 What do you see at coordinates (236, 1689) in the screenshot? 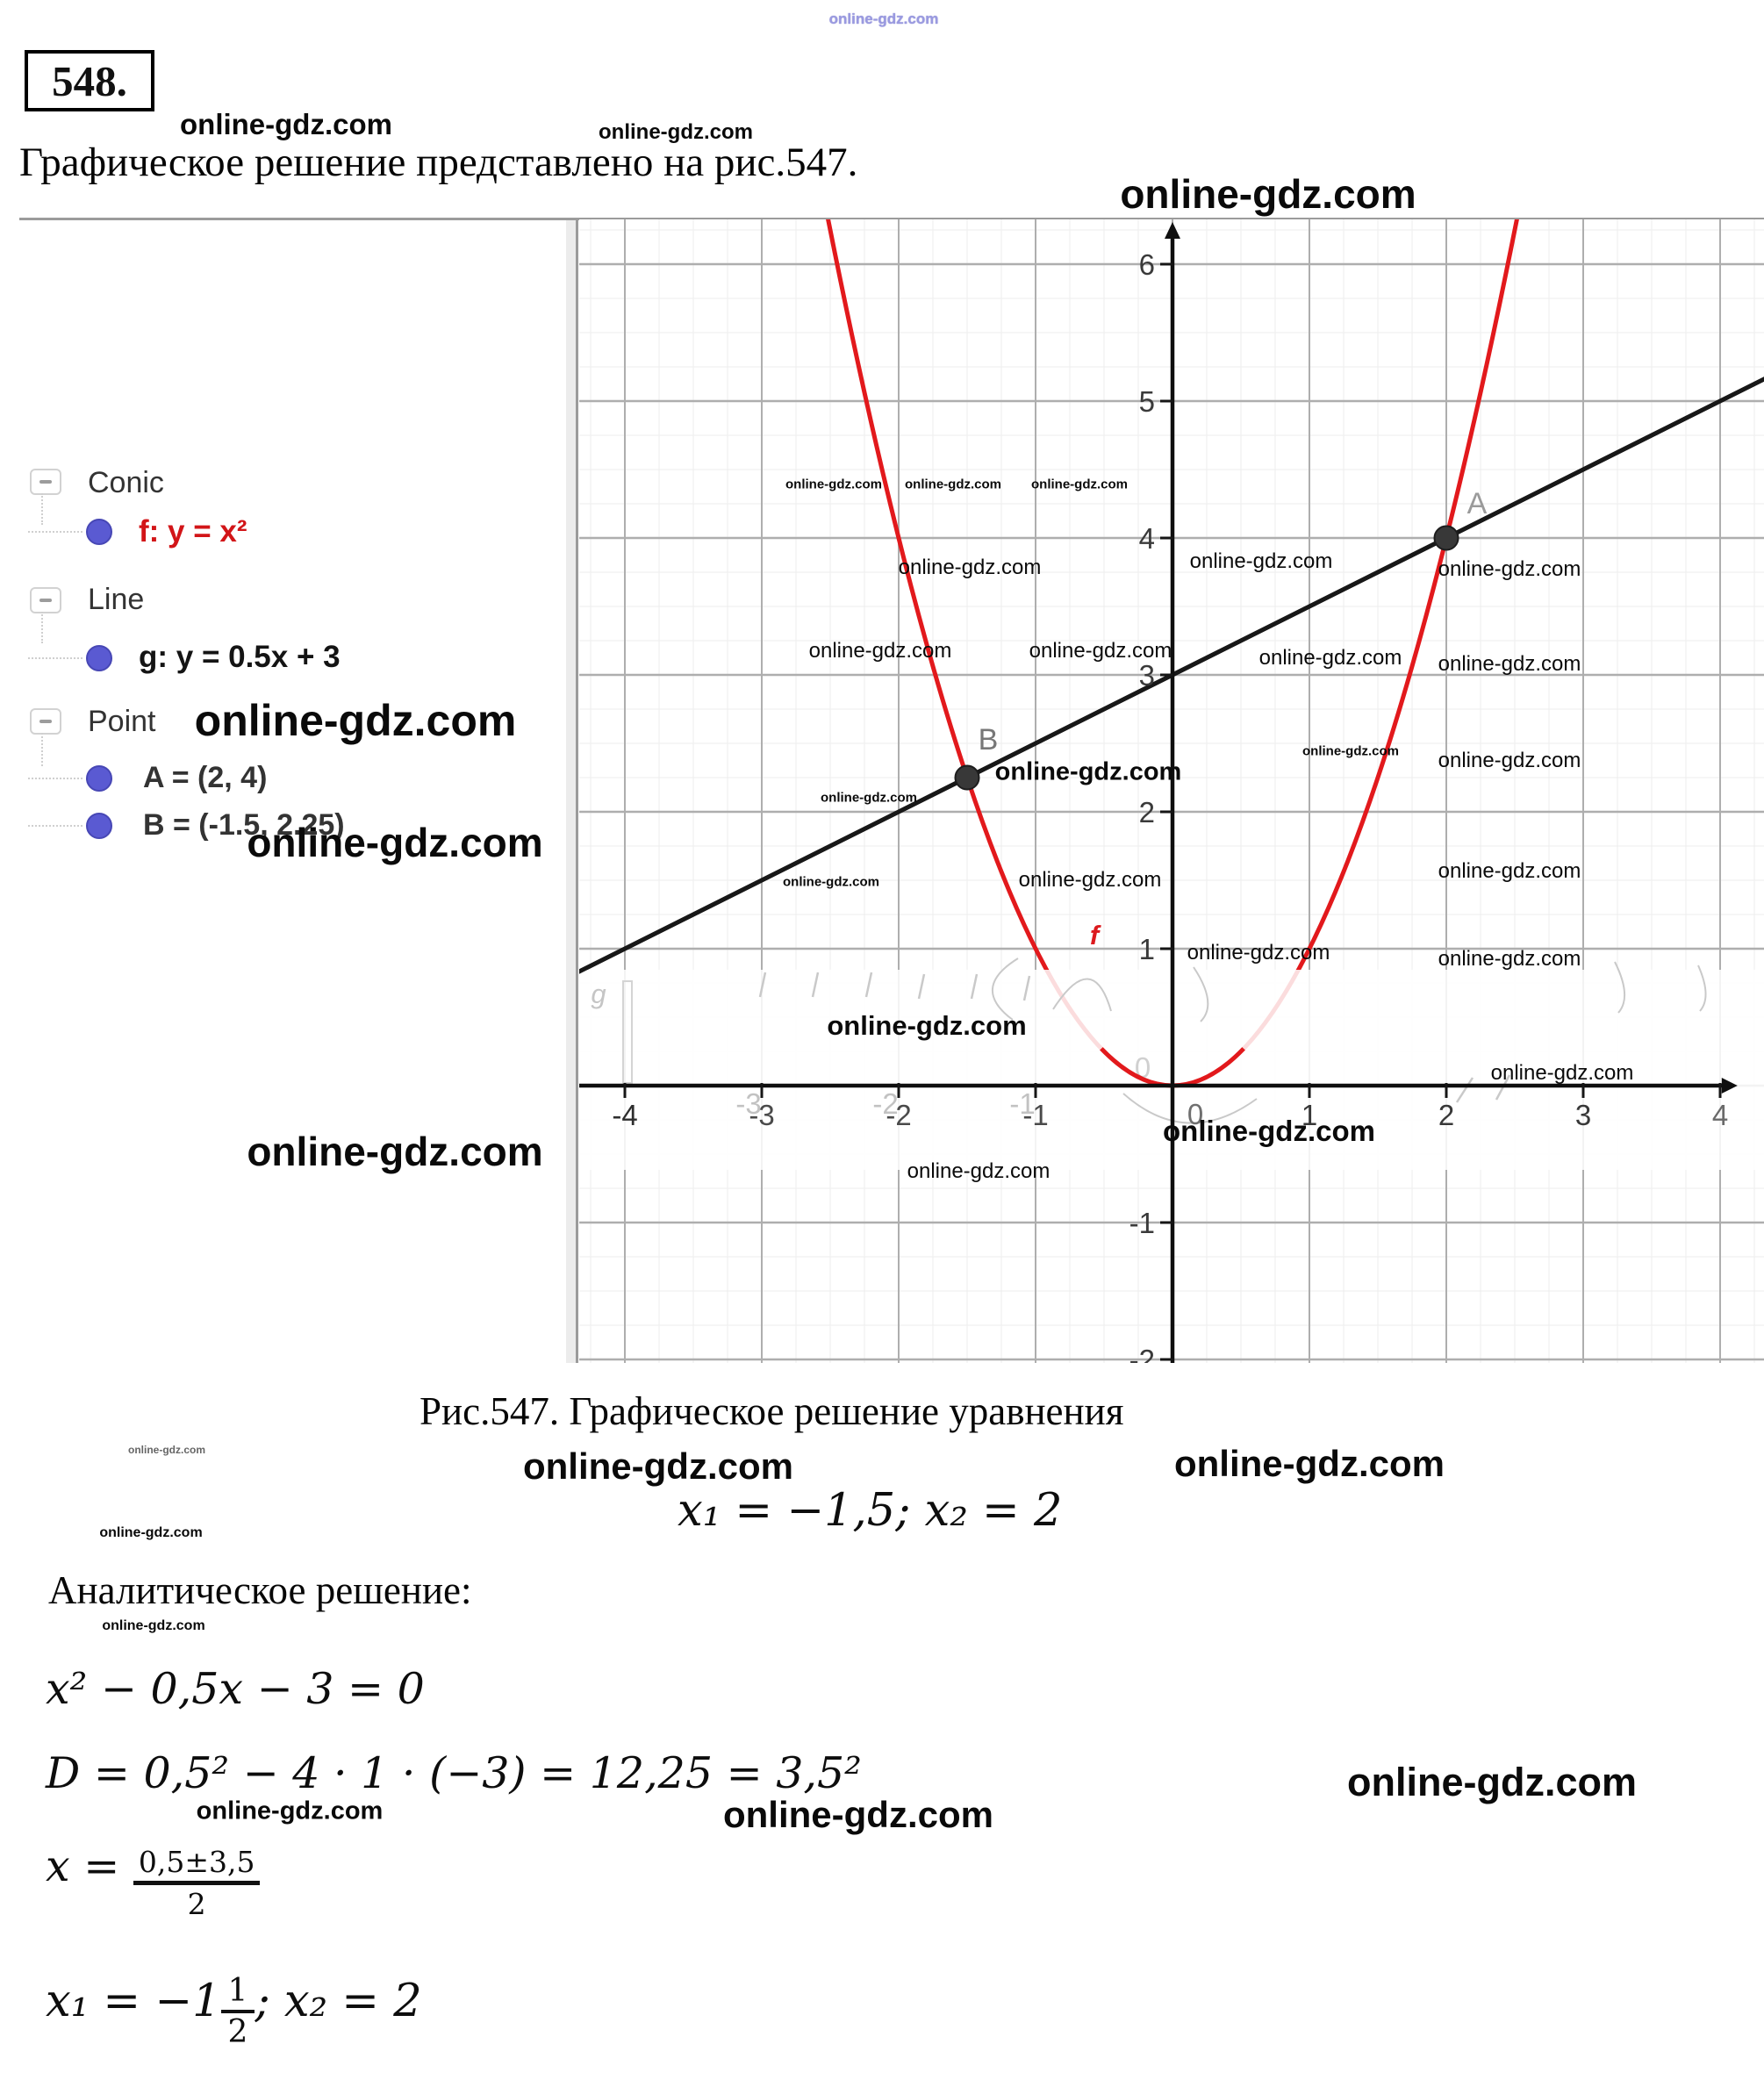
I see `equation-1: x² − 0,5x − 3 = 0` at bounding box center [236, 1689].